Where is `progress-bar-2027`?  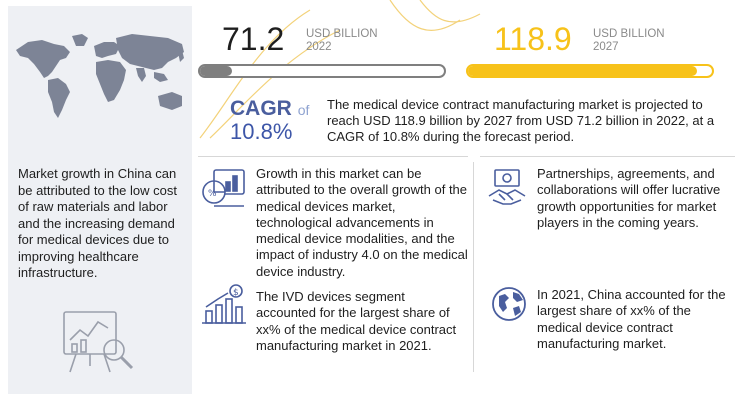
progress-bar-2027 is located at coordinates (590, 71).